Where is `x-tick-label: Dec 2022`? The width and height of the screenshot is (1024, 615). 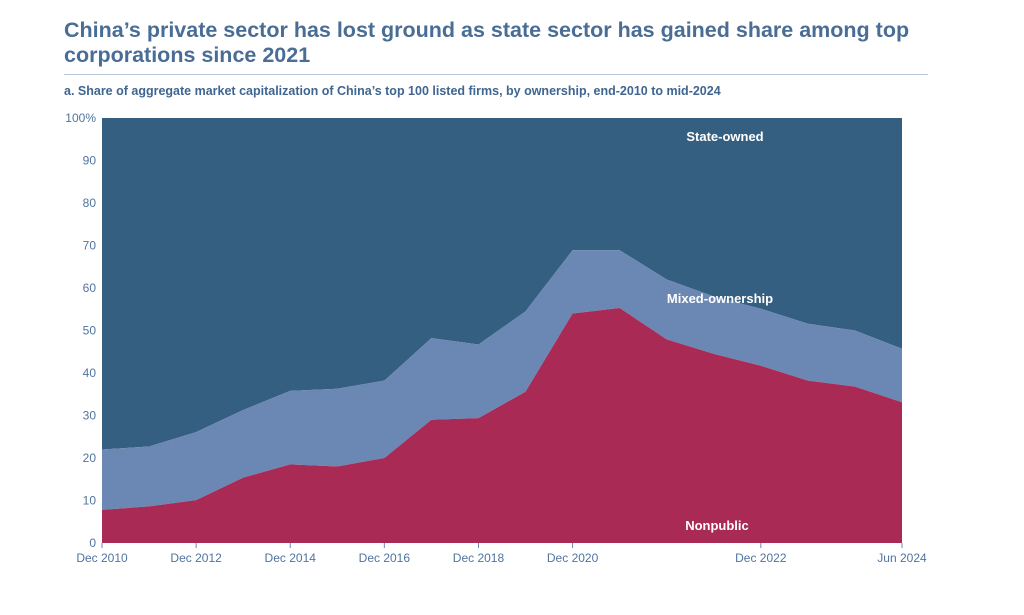
x-tick-label: Dec 2022 is located at coordinates (761, 558).